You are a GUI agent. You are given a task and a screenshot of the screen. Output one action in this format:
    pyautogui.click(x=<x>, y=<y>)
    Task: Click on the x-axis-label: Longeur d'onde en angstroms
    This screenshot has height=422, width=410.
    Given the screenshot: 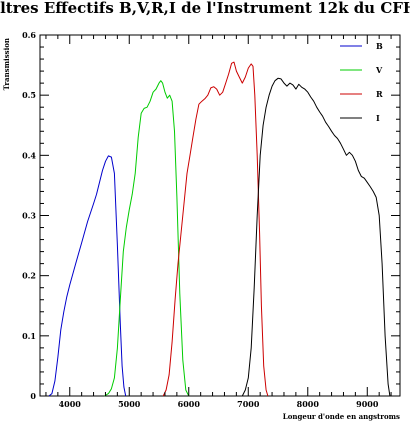 What is the action you would take?
    pyautogui.click(x=341, y=416)
    